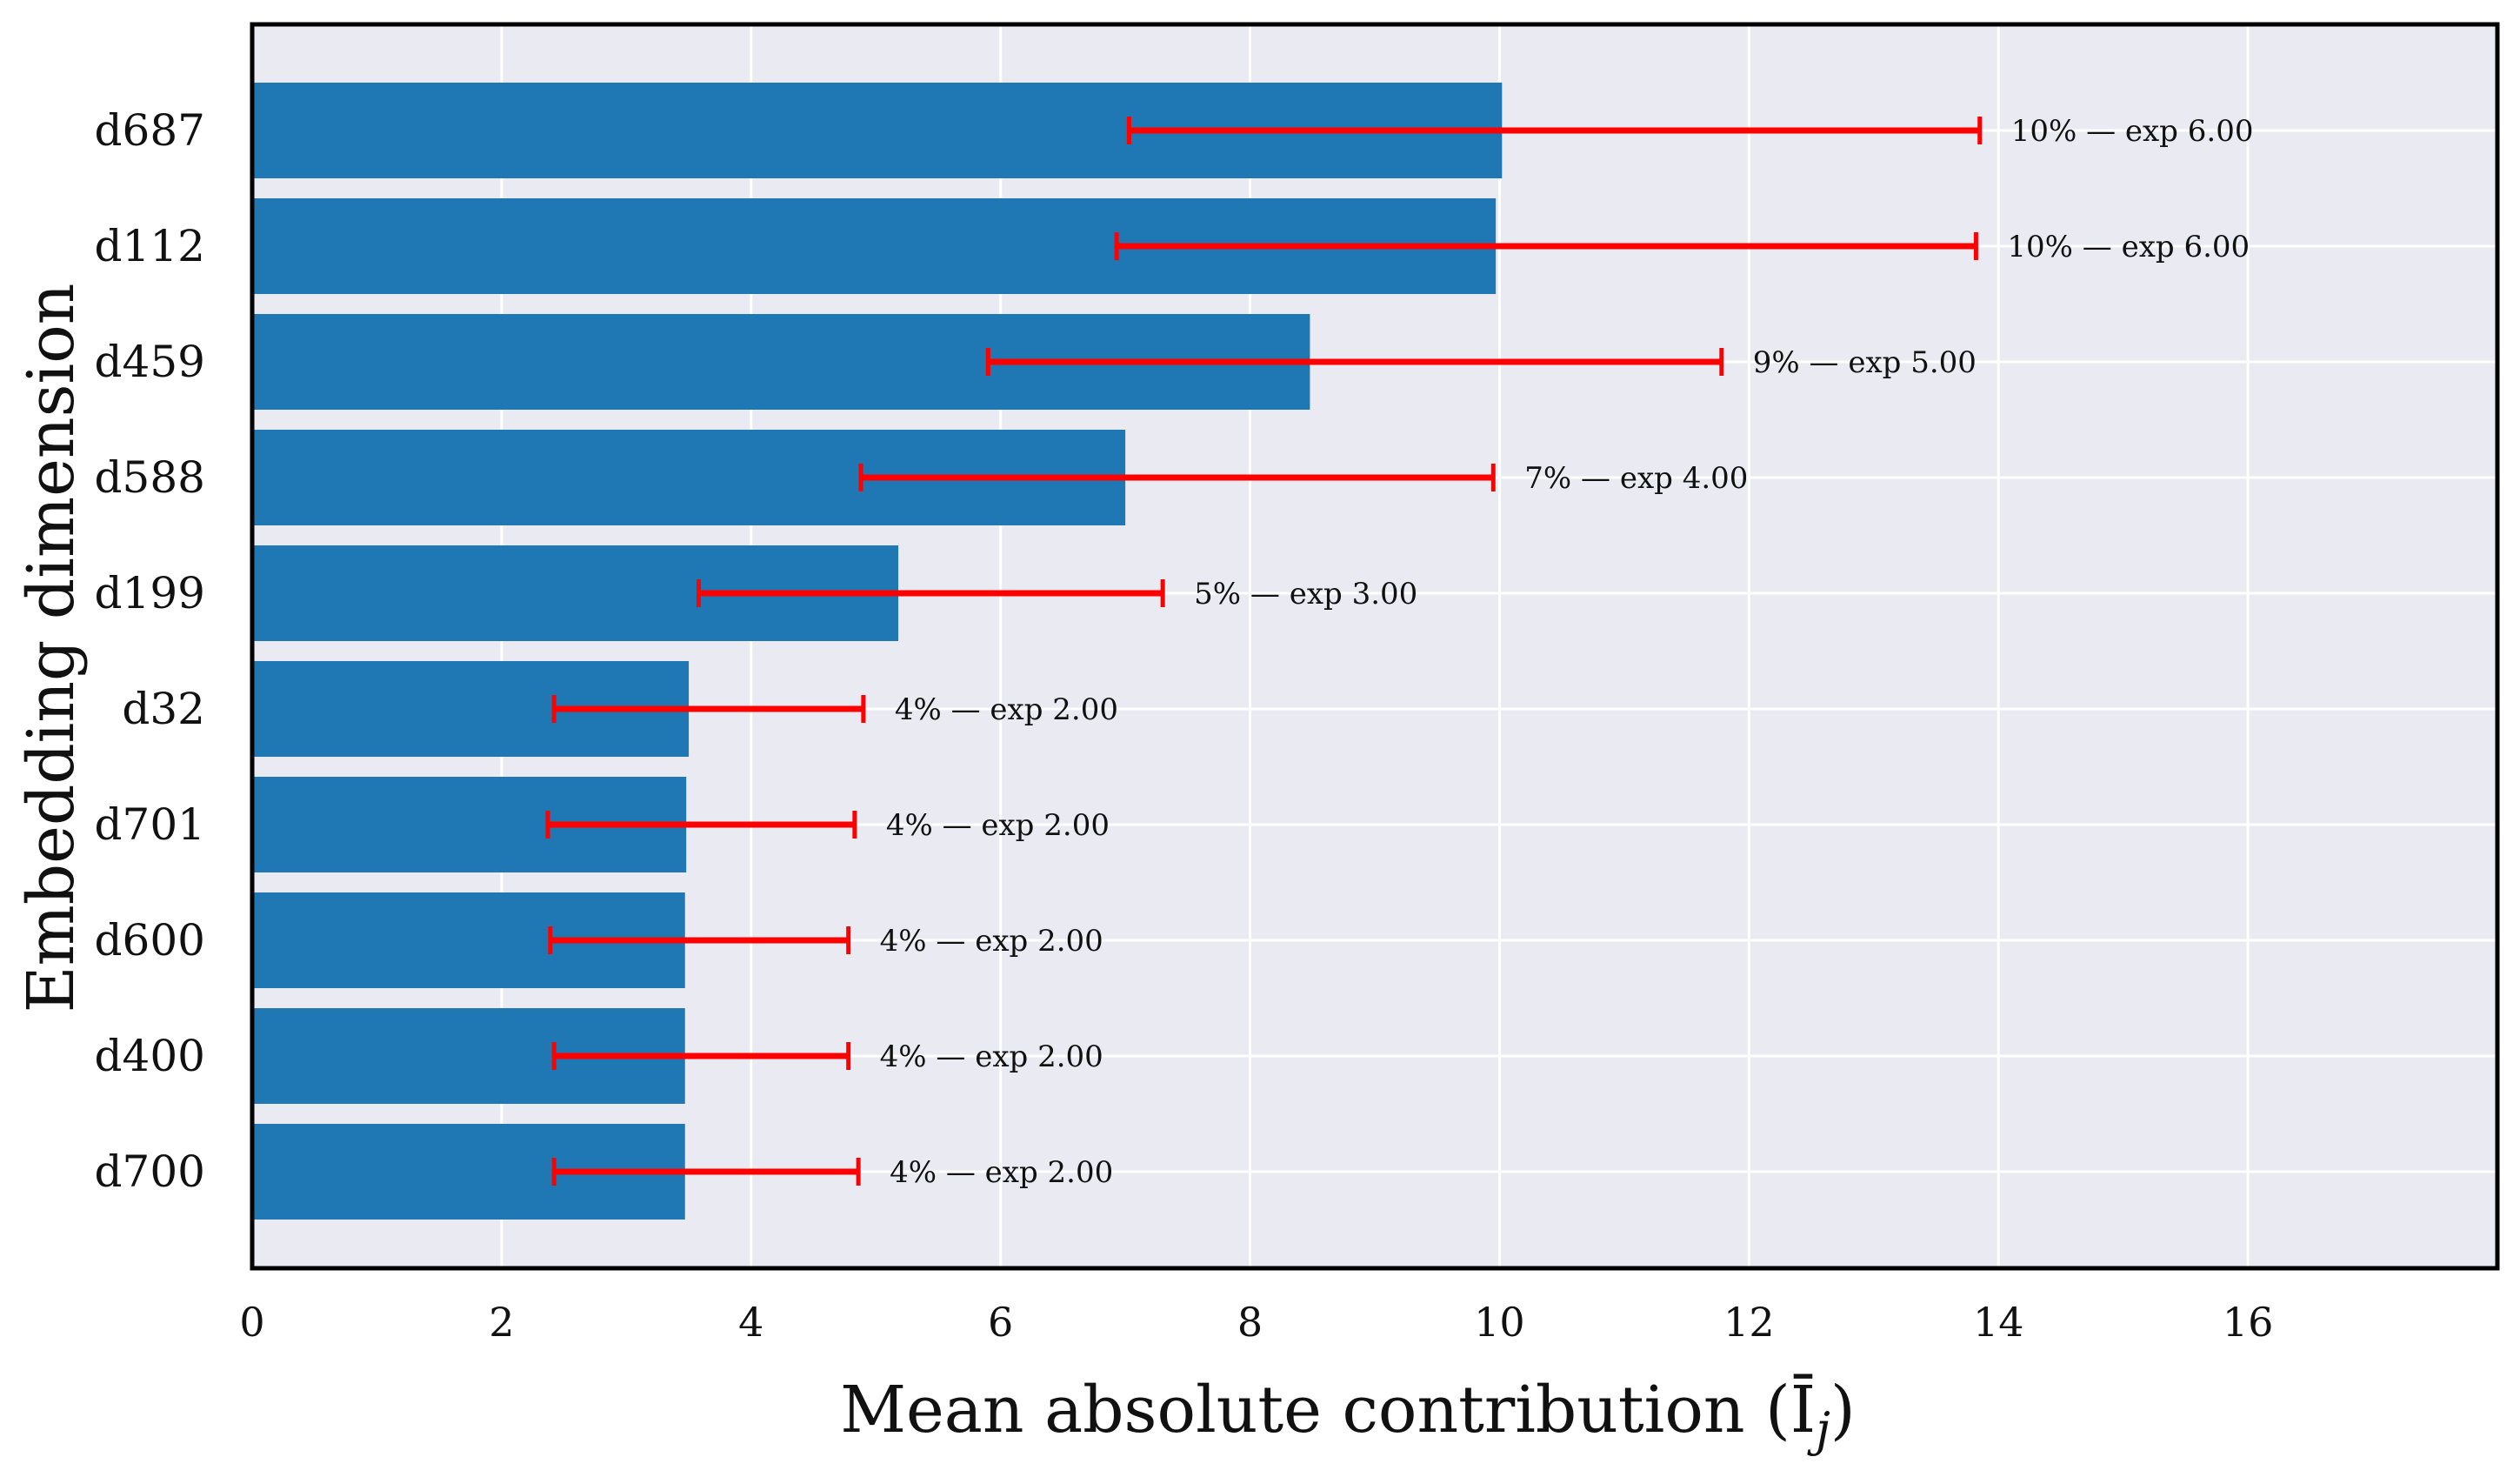  What do you see at coordinates (2128, 247) in the screenshot?
I see `bar-annotation-d112: 10% — exp 6.00` at bounding box center [2128, 247].